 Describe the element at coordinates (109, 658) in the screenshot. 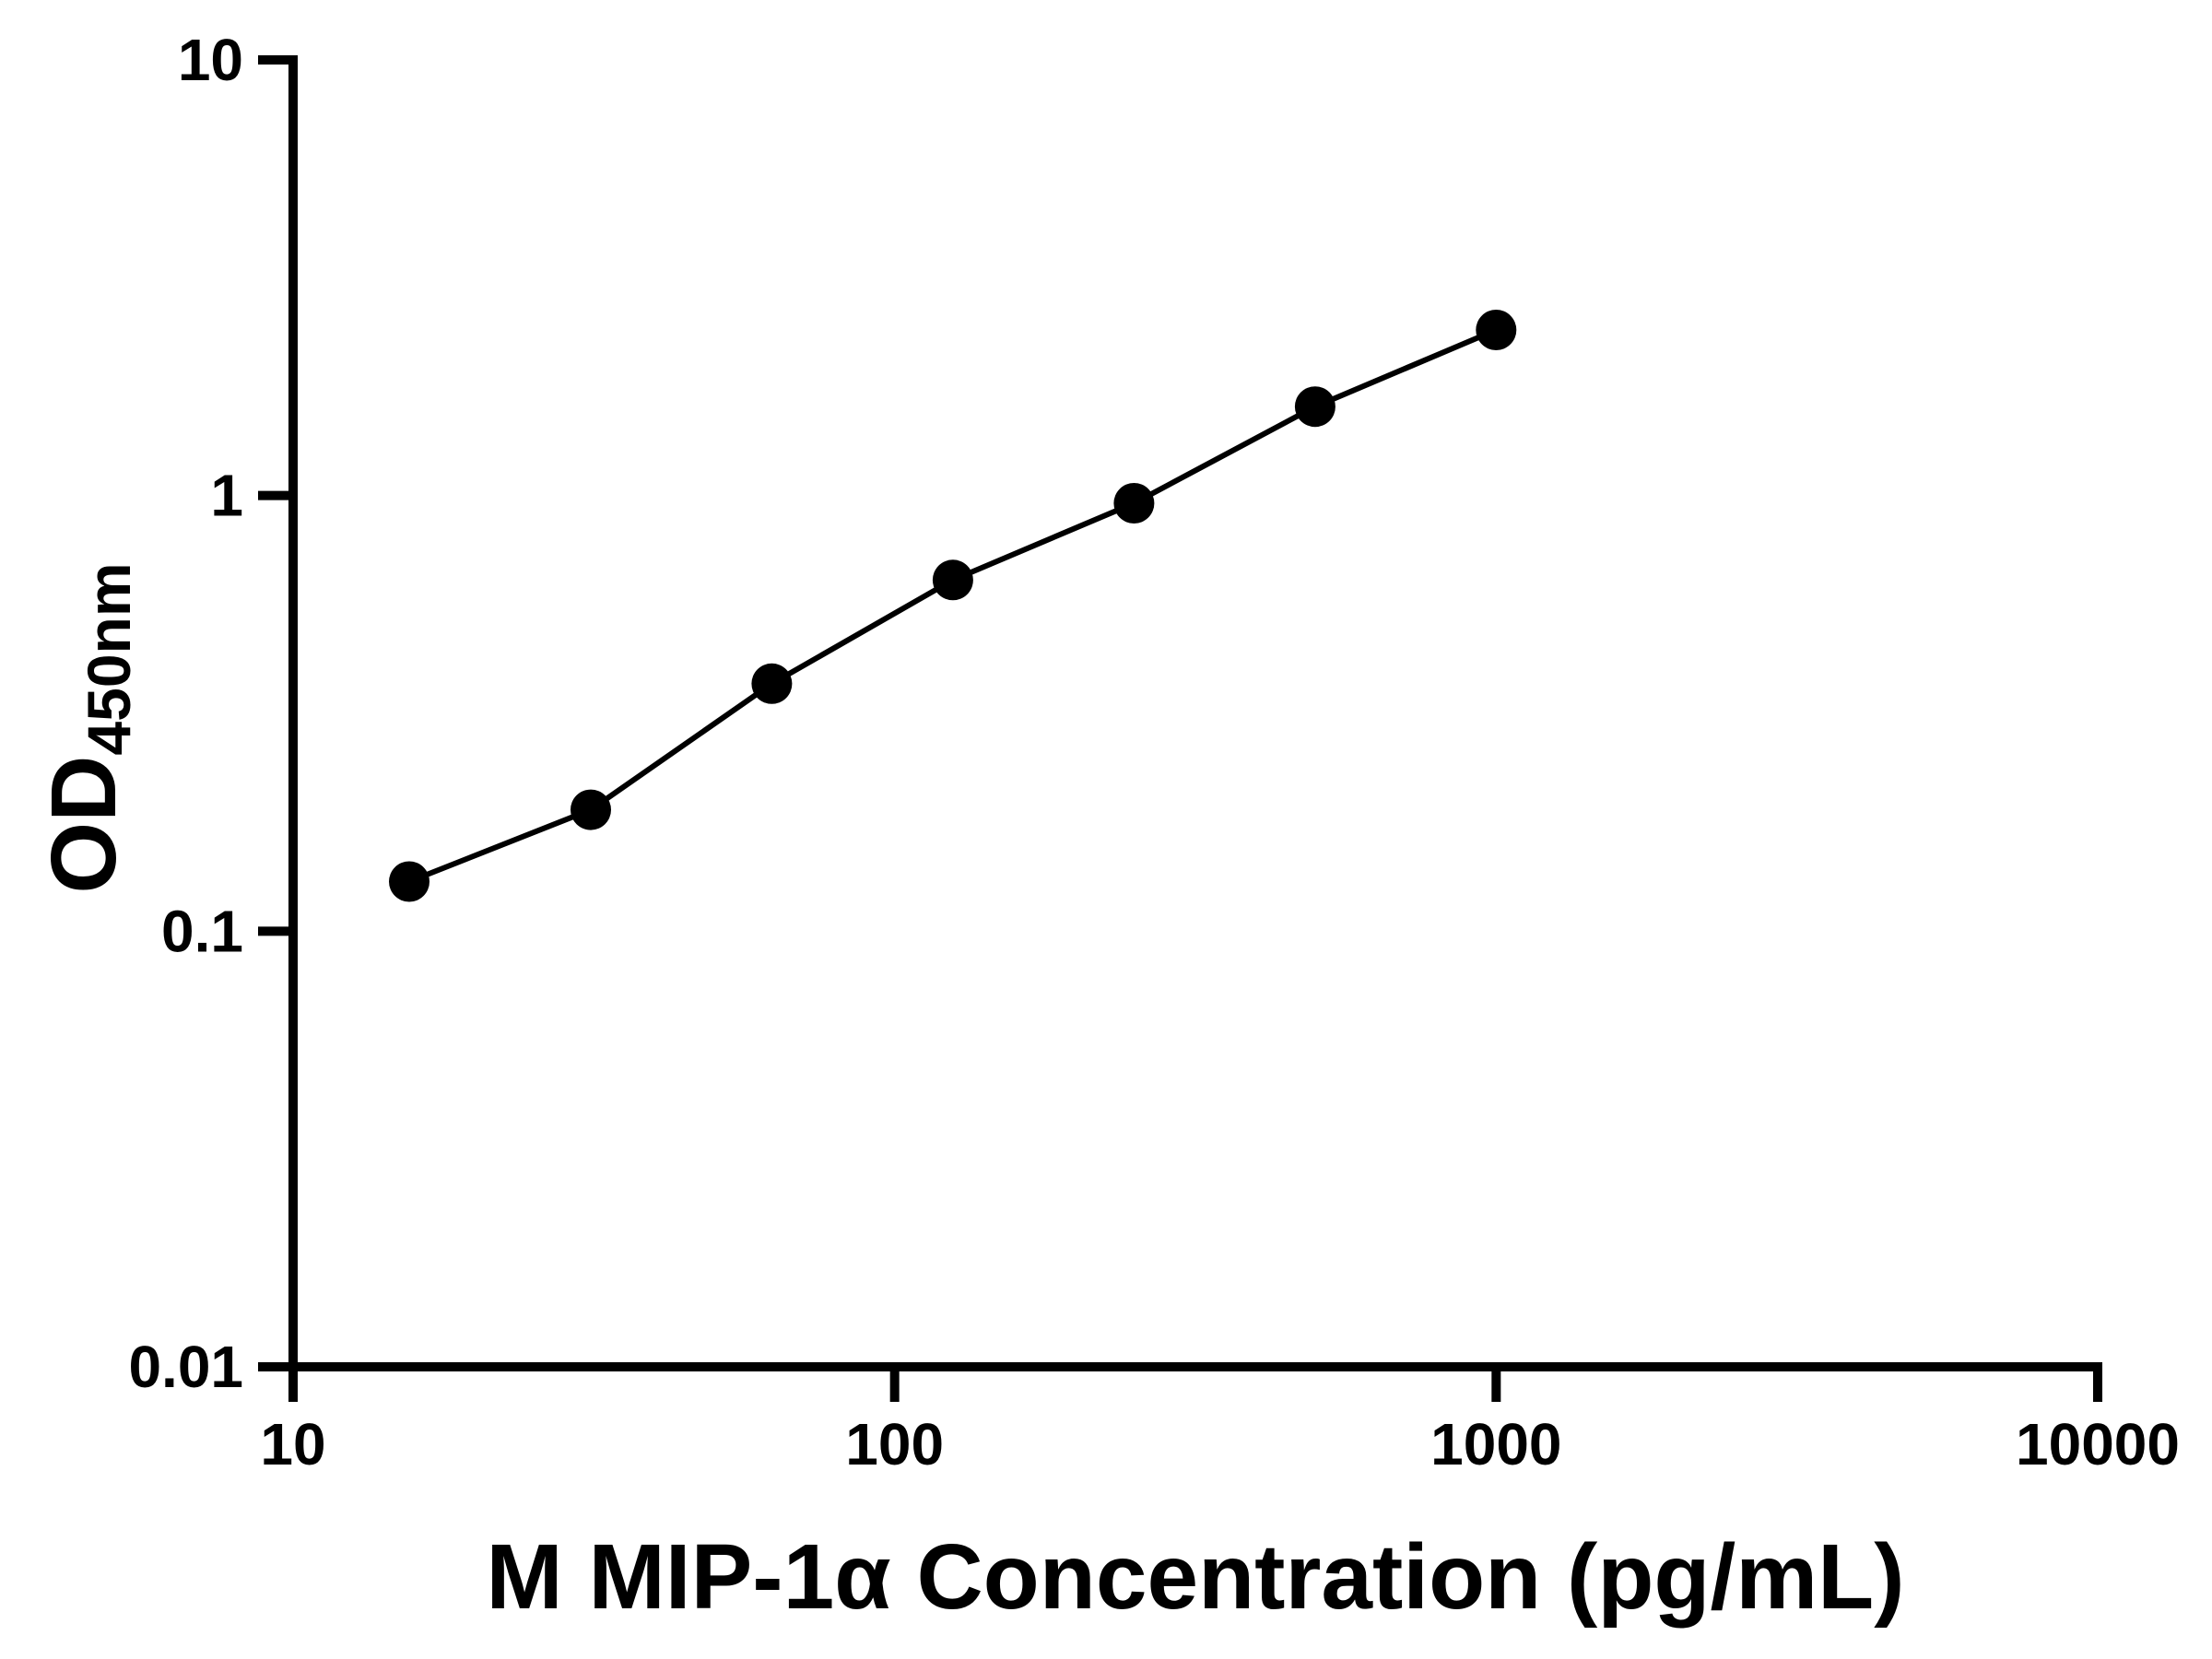

I see `y-axis-title-sub: 450nm` at that location.